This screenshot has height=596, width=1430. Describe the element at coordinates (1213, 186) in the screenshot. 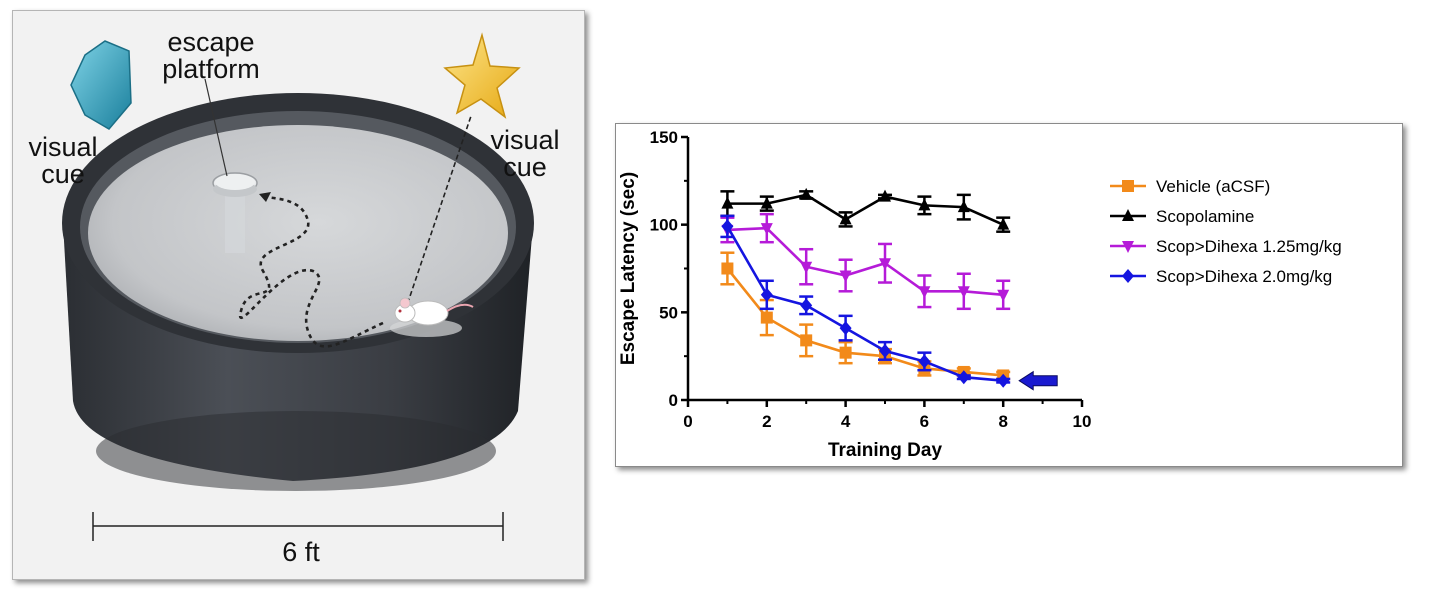

I see `legend-label: Vehicle (aCSF)` at that location.